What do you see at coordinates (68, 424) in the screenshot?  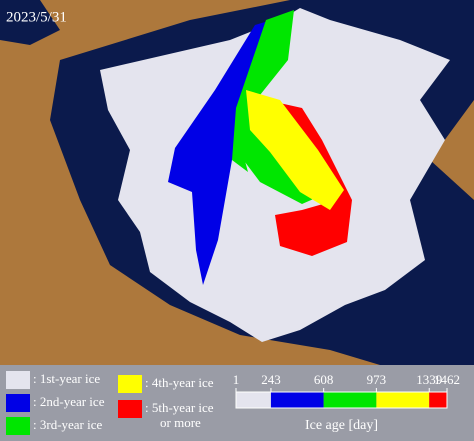 I see `legend-label: : 3rd-year ice` at bounding box center [68, 424].